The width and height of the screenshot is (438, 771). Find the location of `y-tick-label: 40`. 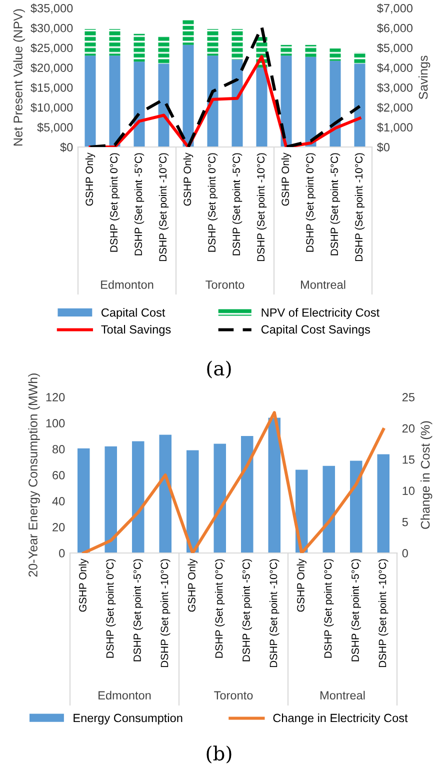

y-tick-label: 40 is located at coordinates (58, 501).